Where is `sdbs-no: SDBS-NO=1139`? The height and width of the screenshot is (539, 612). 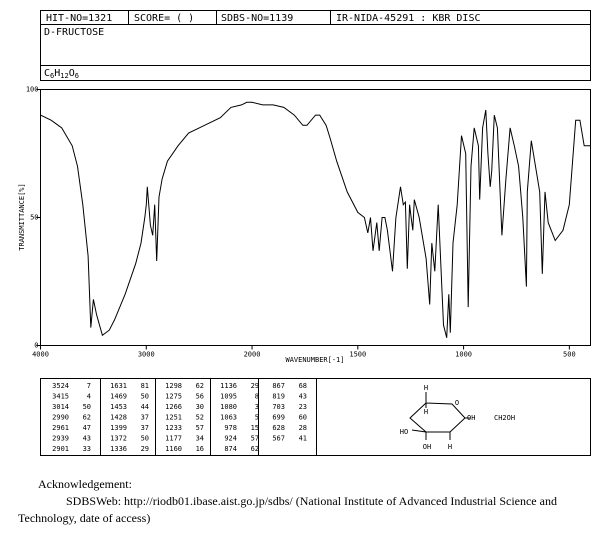
sdbs-no: SDBS-NO=1139 is located at coordinates (257, 18).